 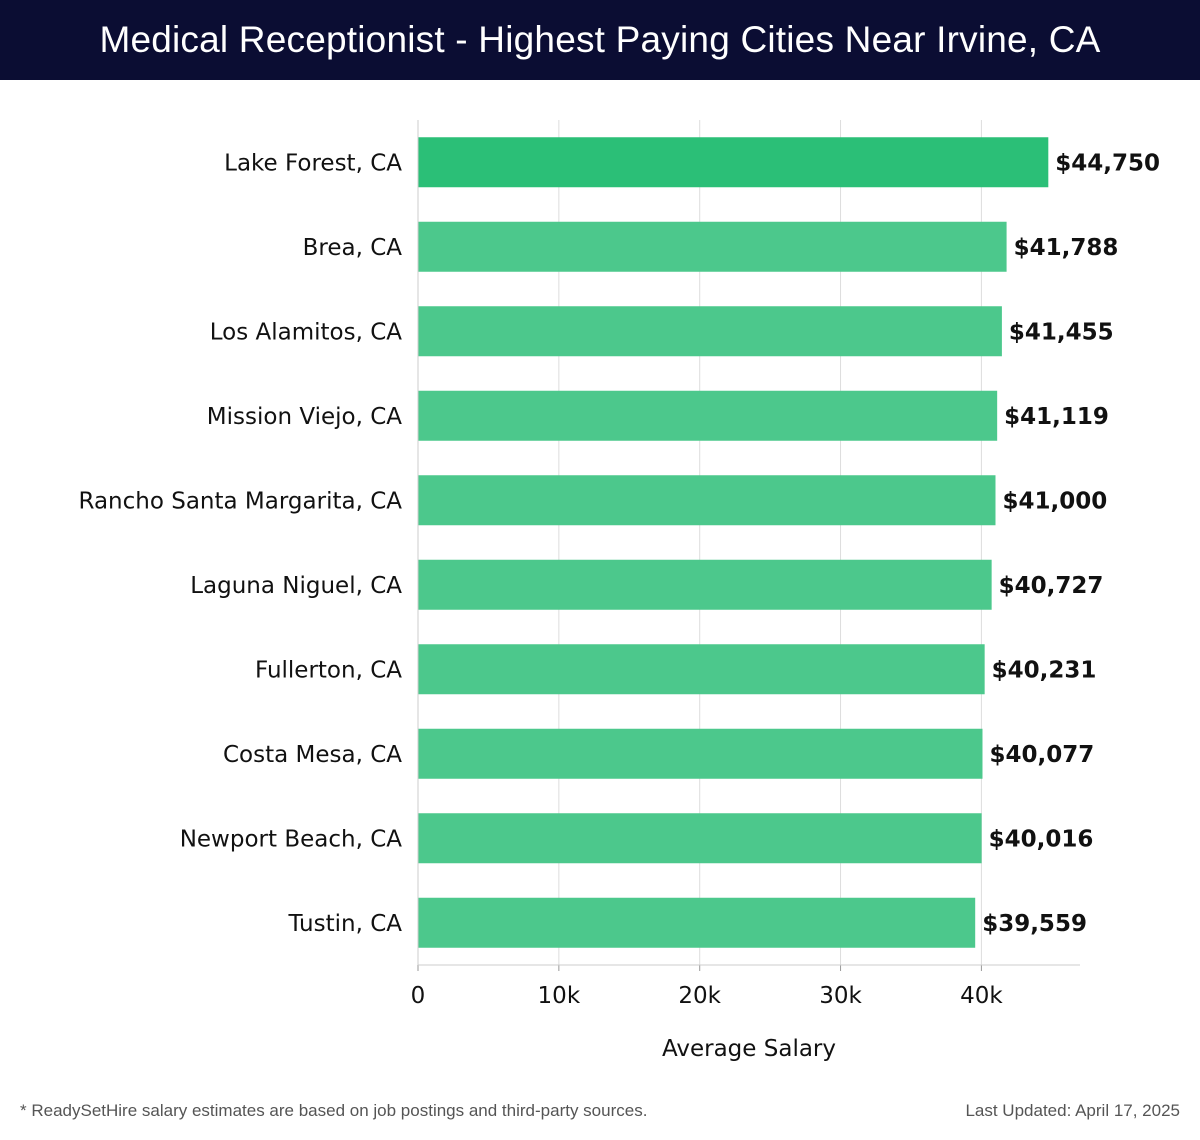 I want to click on x-axis-label: Average Salary, so click(x=749, y=1049).